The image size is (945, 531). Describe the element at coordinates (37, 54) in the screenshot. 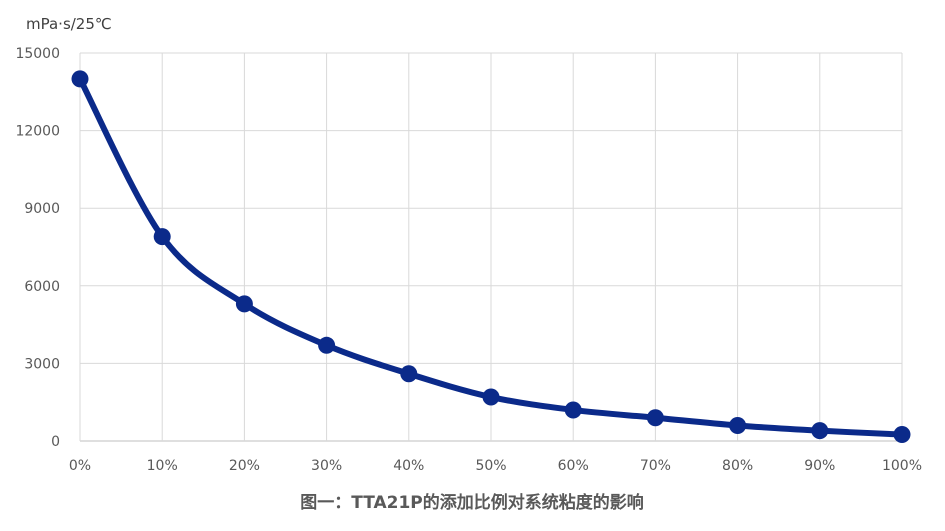

I see `y-tick-label: 15000` at that location.